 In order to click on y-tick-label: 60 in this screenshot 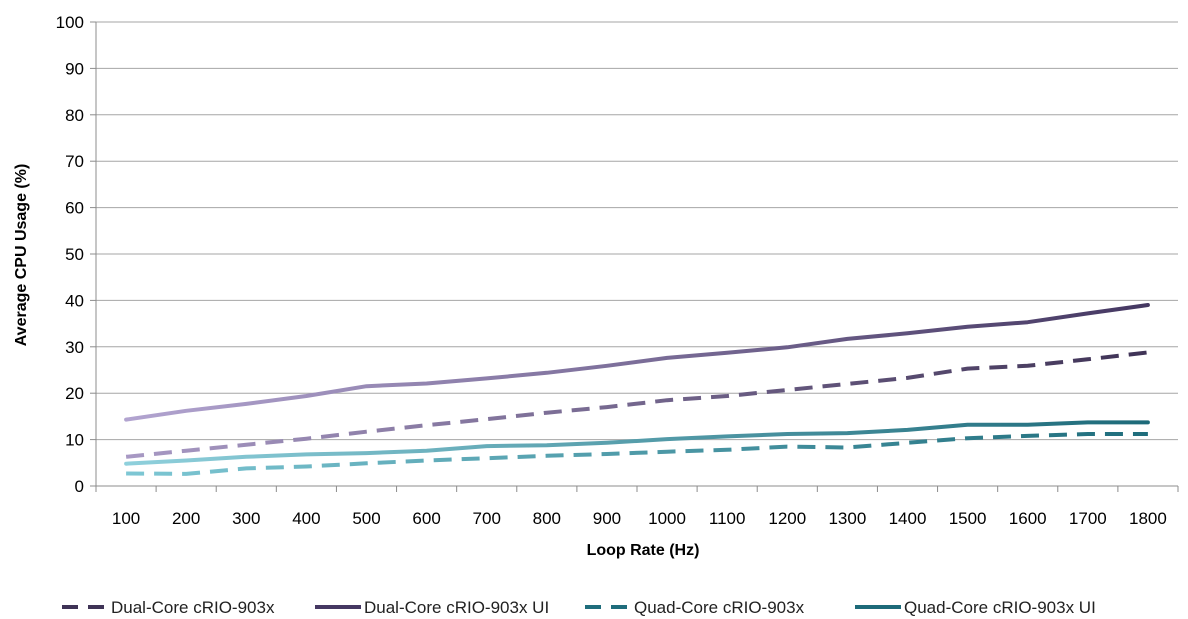, I will do `click(74, 208)`.